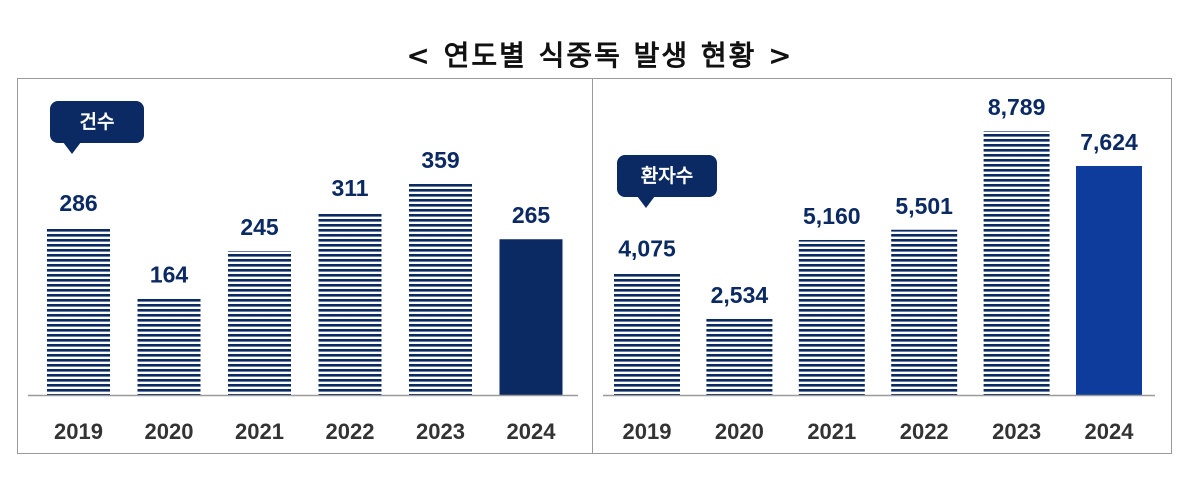 The image size is (1200, 494). I want to click on value-label-2023: 359, so click(440, 160).